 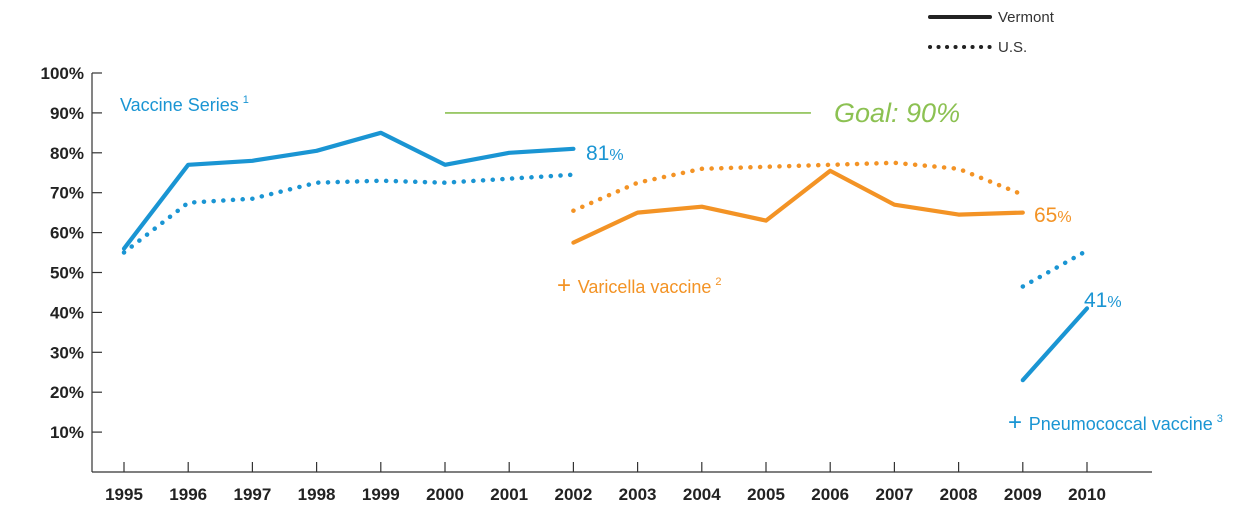 I want to click on x-tick-label: 2003, so click(x=638, y=494).